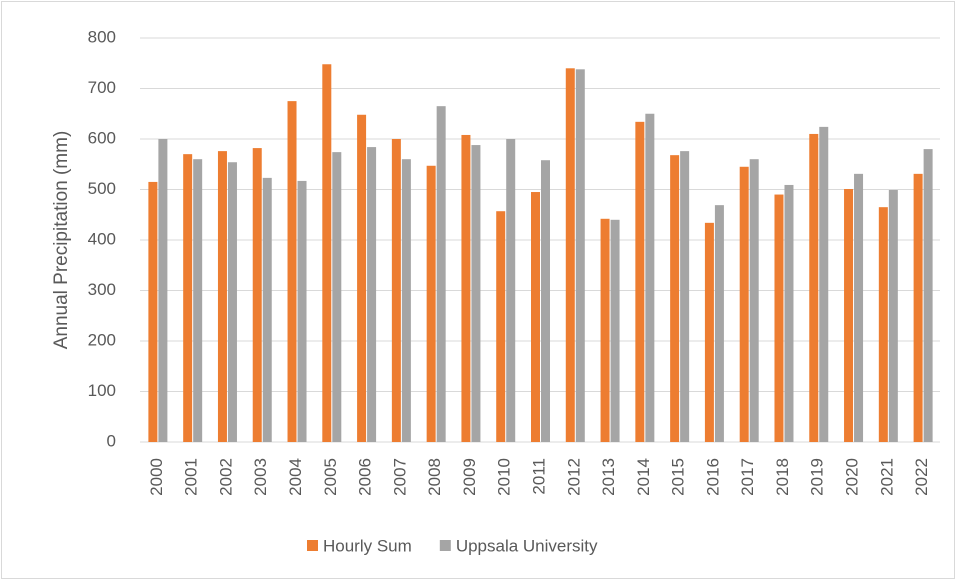 Image resolution: width=957 pixels, height=581 pixels. Describe the element at coordinates (295, 477) in the screenshot. I see `x-tick-label: 2004` at that location.